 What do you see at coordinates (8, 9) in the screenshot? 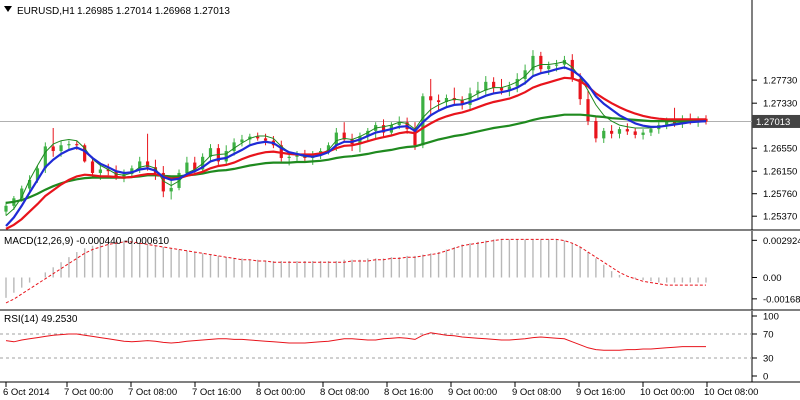
I see `collapse-triangle-icon` at bounding box center [8, 9].